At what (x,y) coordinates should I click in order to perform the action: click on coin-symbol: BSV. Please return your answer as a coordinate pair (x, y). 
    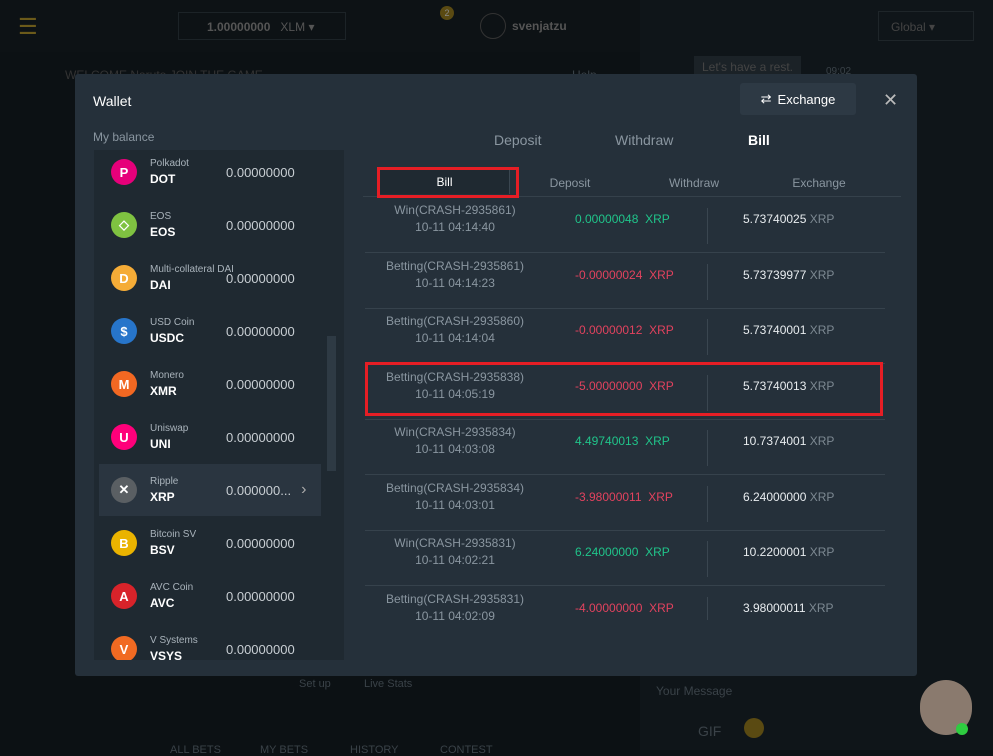
    Looking at the image, I should click on (162, 550).